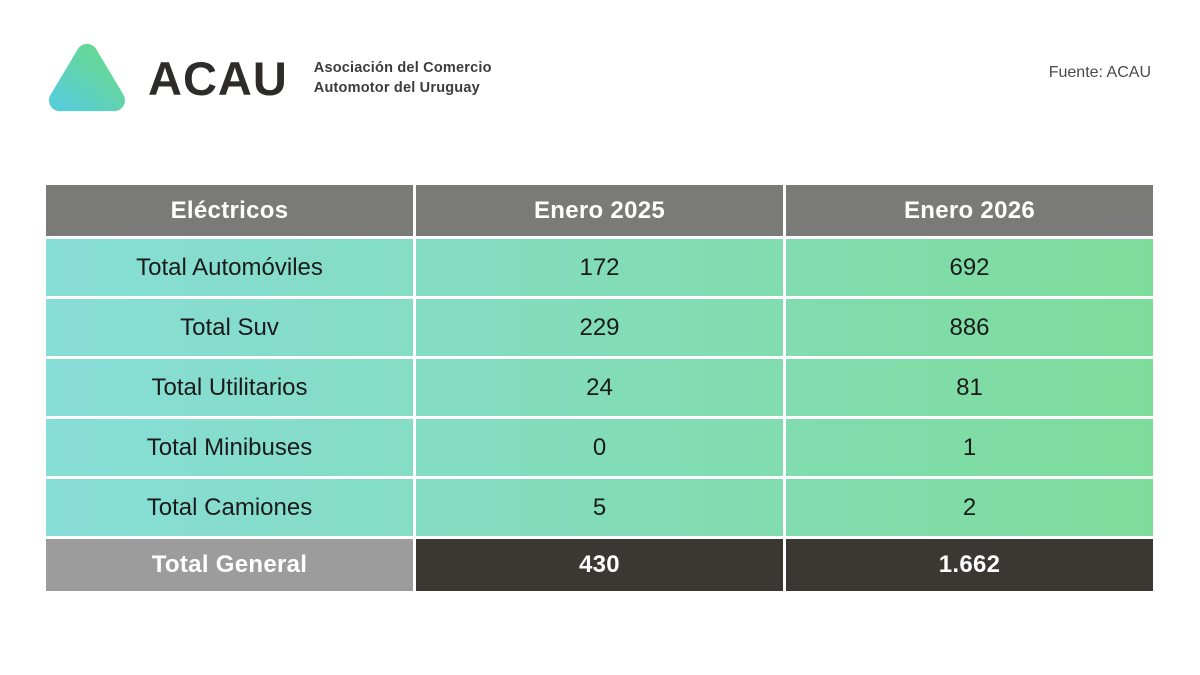 This screenshot has height=675, width=1200. Describe the element at coordinates (229, 507) in the screenshot. I see `row-label: Total Camiones` at that location.